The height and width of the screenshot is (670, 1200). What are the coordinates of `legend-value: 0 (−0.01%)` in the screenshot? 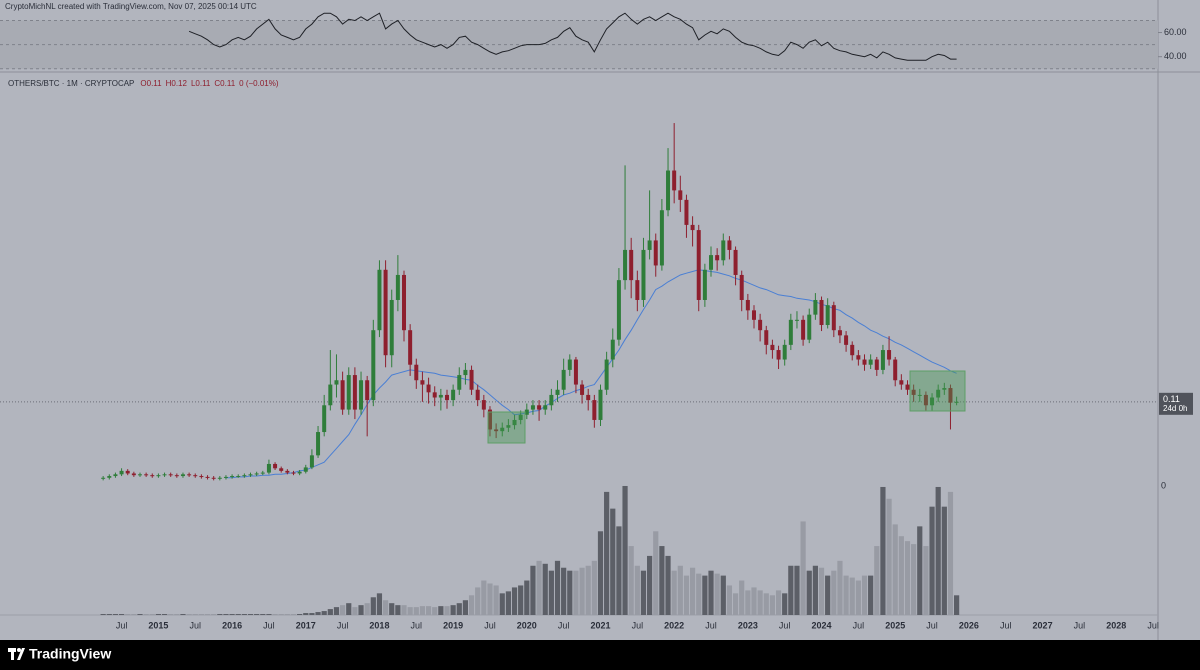 It's located at (259, 83).